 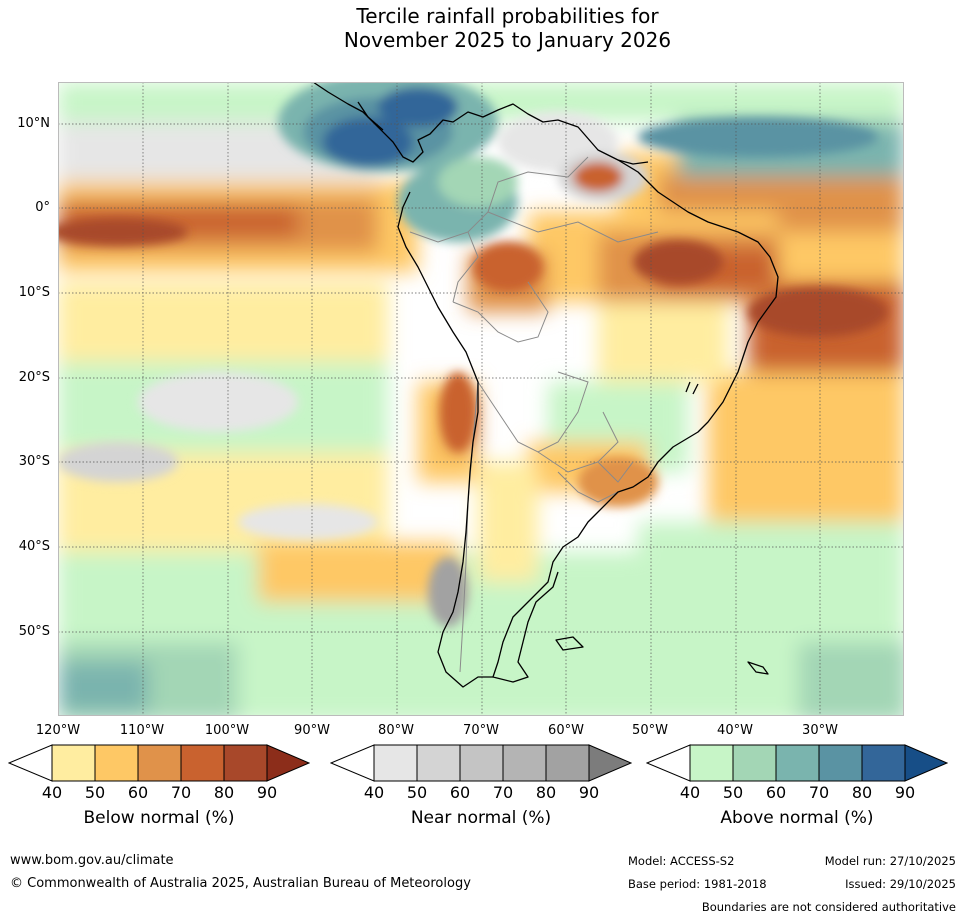 I want to click on country-borders, so click(x=534, y=414).